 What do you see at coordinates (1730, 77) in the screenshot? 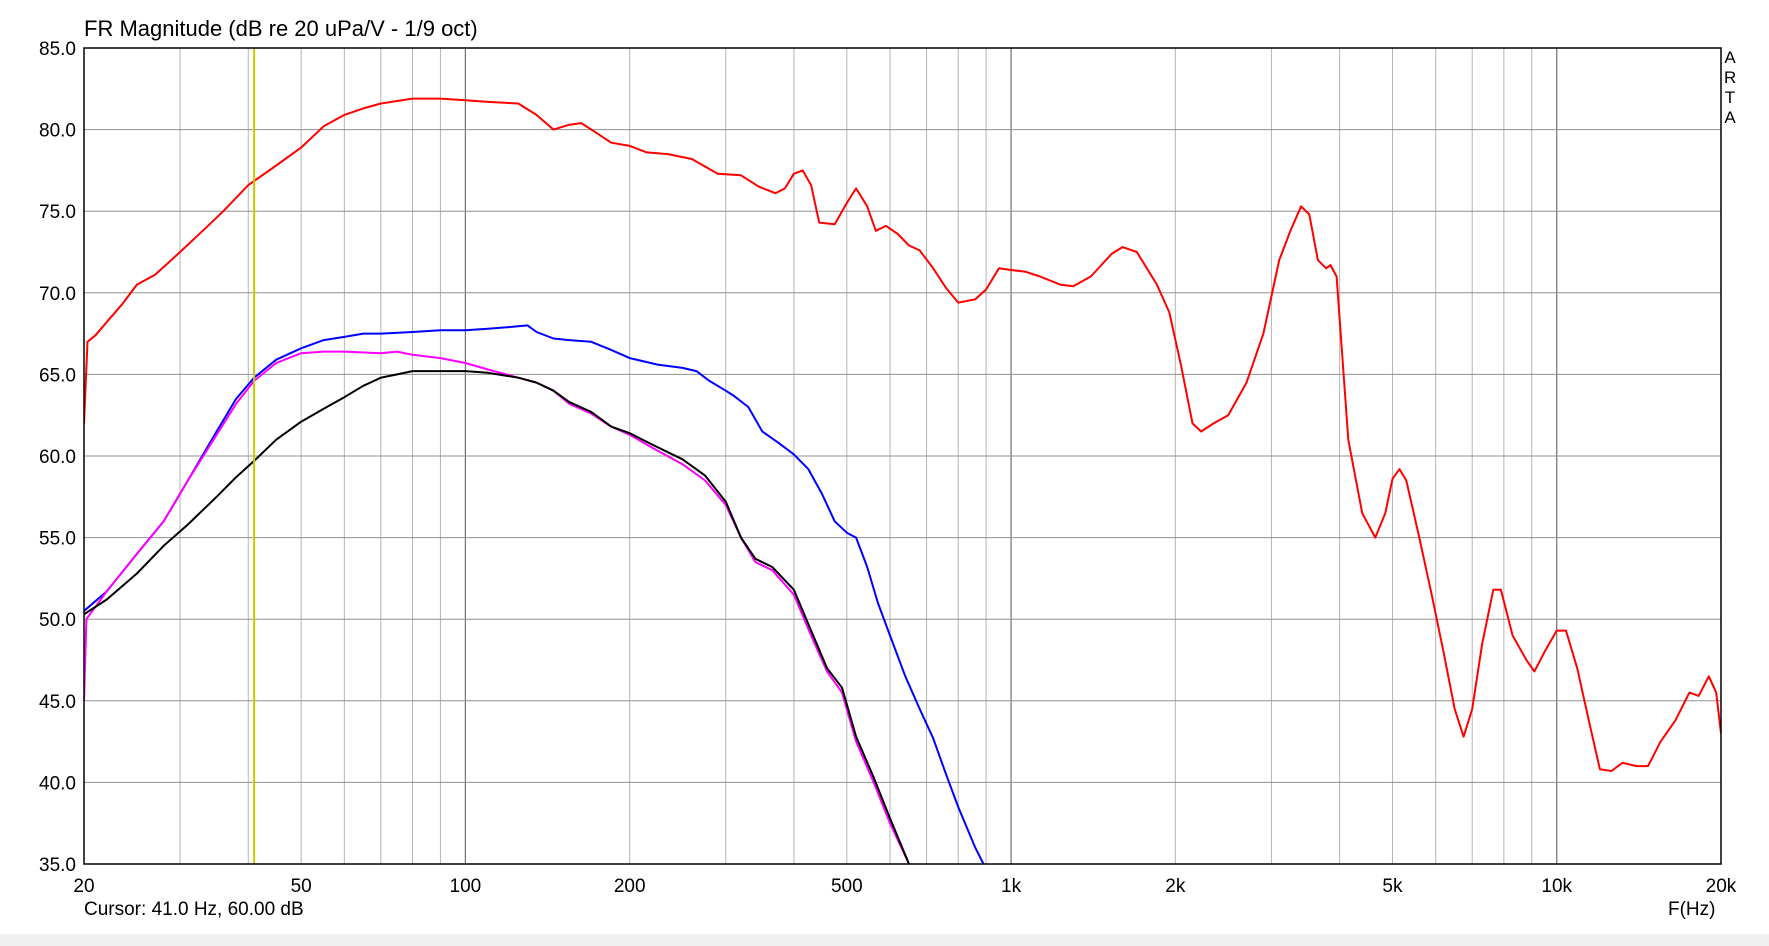
I see `arta-label-letter: R` at bounding box center [1730, 77].